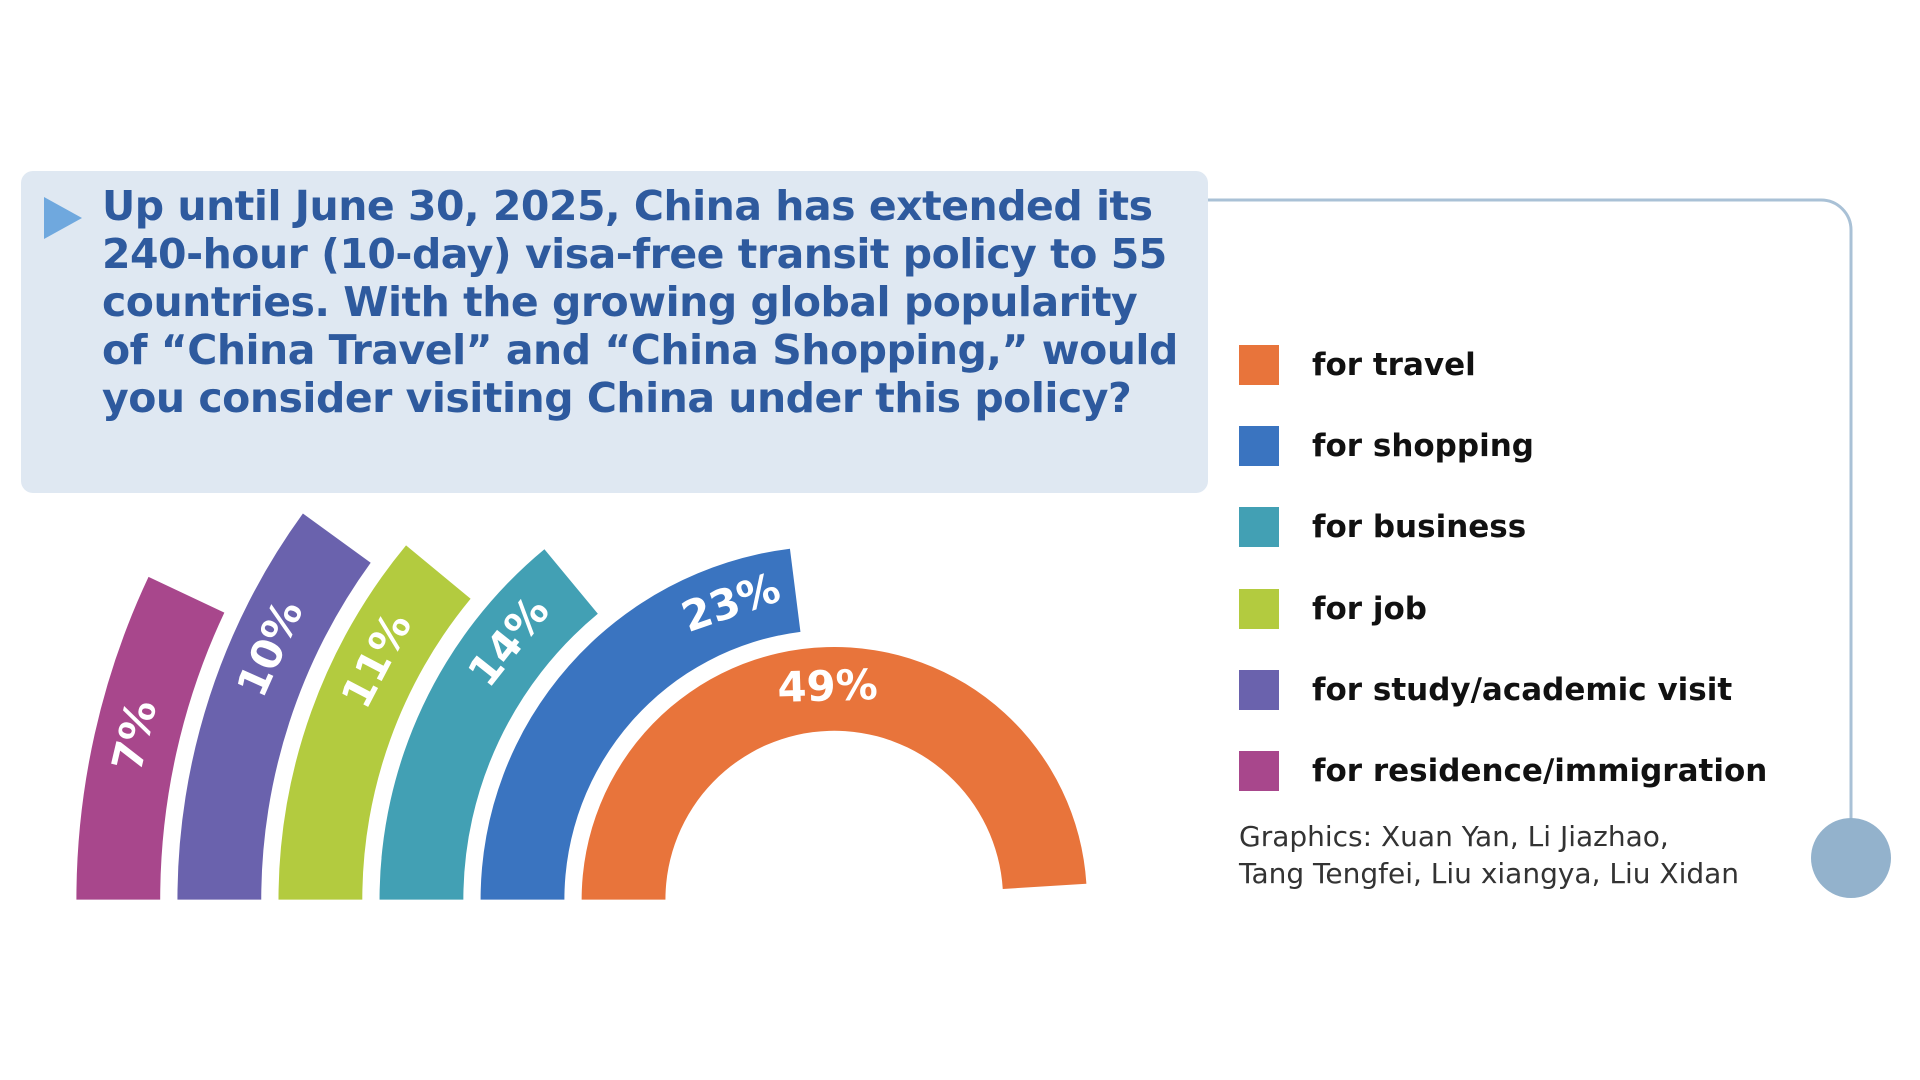 This screenshot has width=1920, height=1080. I want to click on legend-label: for residence/immigration, so click(1540, 771).